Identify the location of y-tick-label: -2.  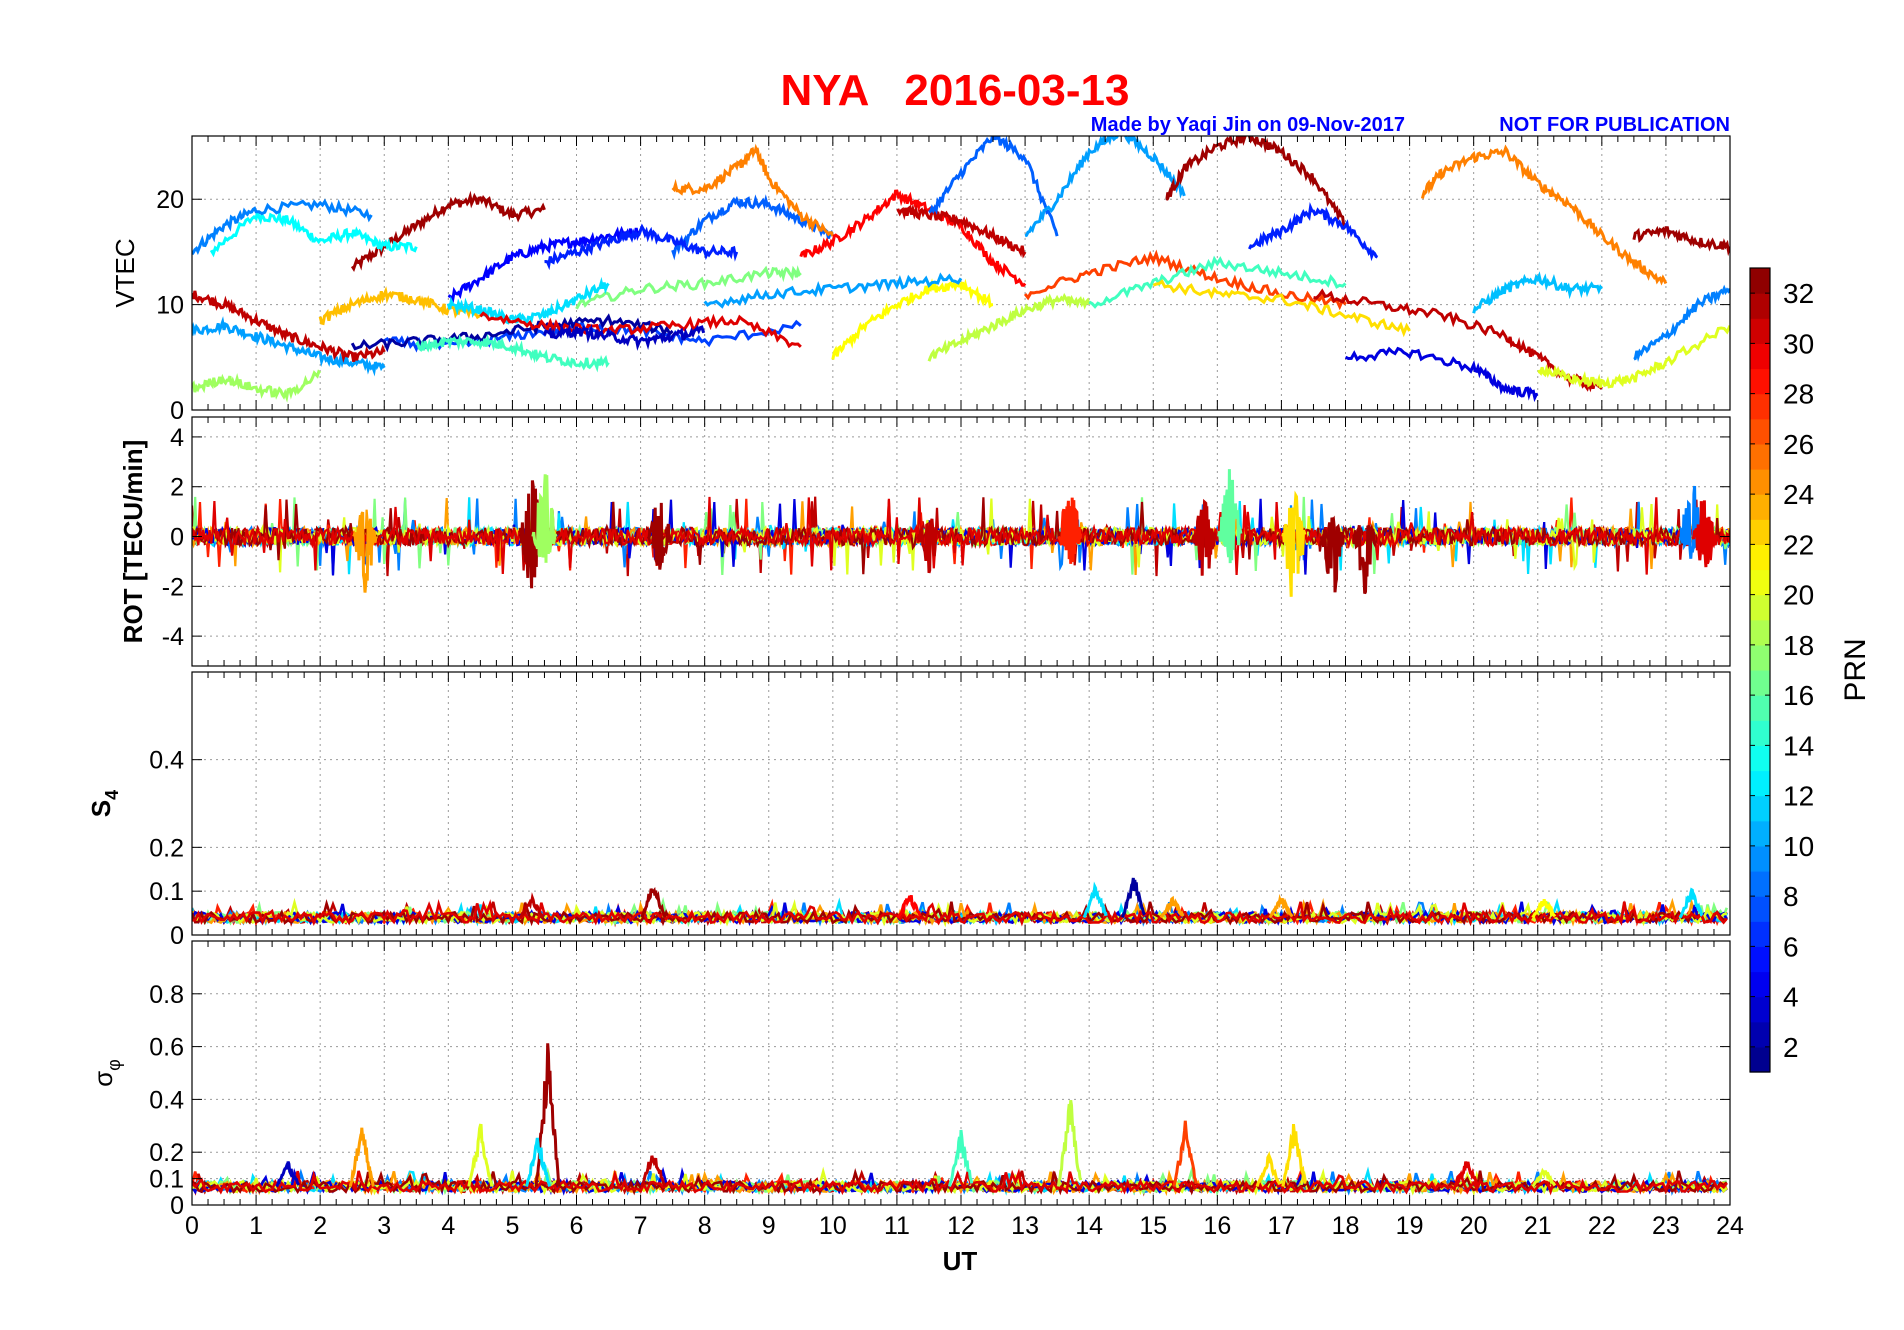
(173, 587).